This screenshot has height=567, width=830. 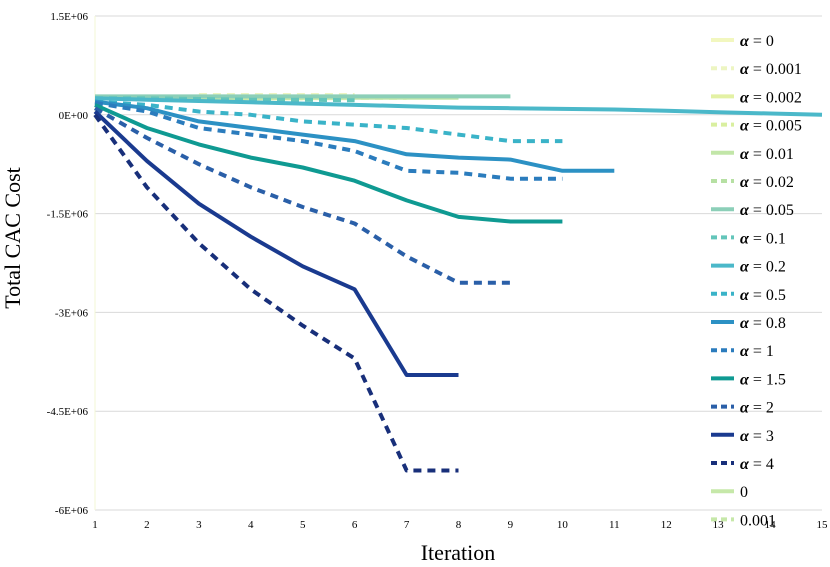 What do you see at coordinates (511, 525) in the screenshot?
I see `x-tick-label: 9` at bounding box center [511, 525].